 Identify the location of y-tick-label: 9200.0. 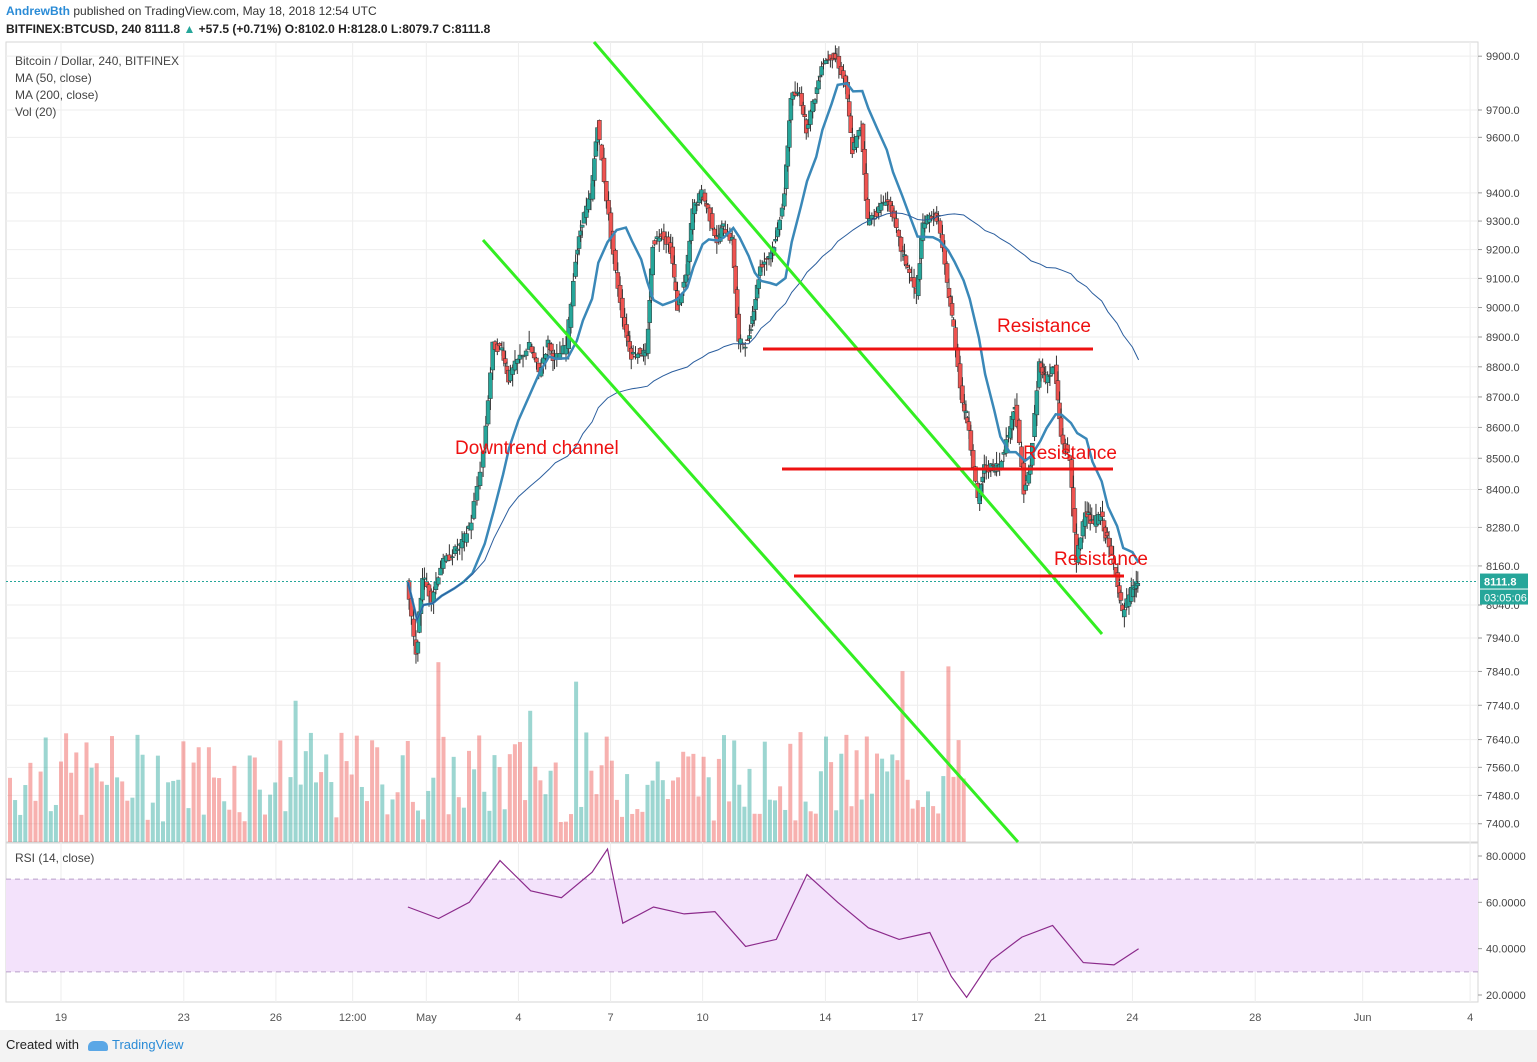
(1503, 251).